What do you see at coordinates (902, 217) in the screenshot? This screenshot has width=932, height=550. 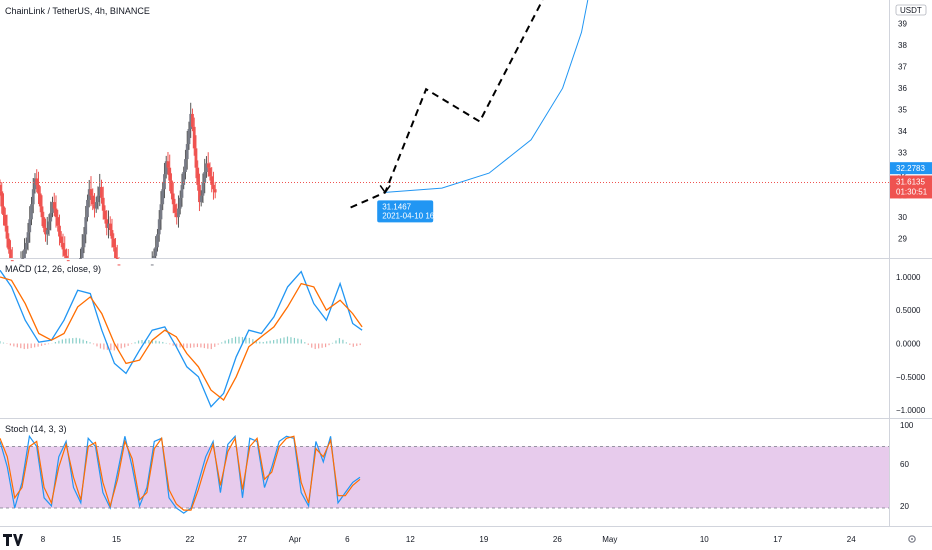 I see `price-tick-label: 30` at bounding box center [902, 217].